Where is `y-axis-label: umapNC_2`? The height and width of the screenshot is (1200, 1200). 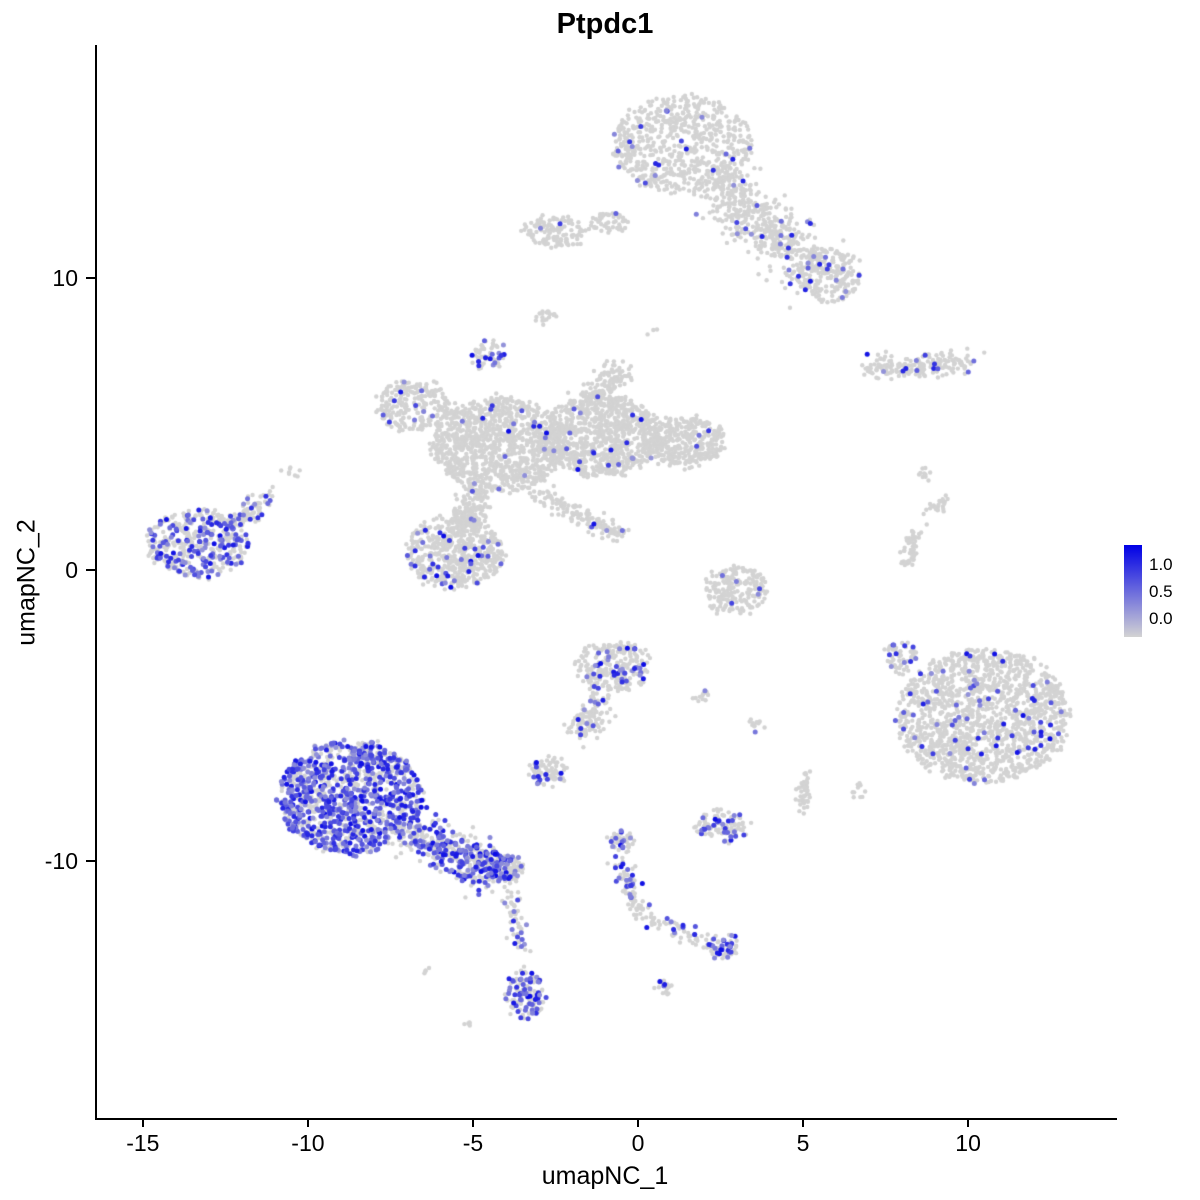 y-axis-label: umapNC_2 is located at coordinates (26, 582).